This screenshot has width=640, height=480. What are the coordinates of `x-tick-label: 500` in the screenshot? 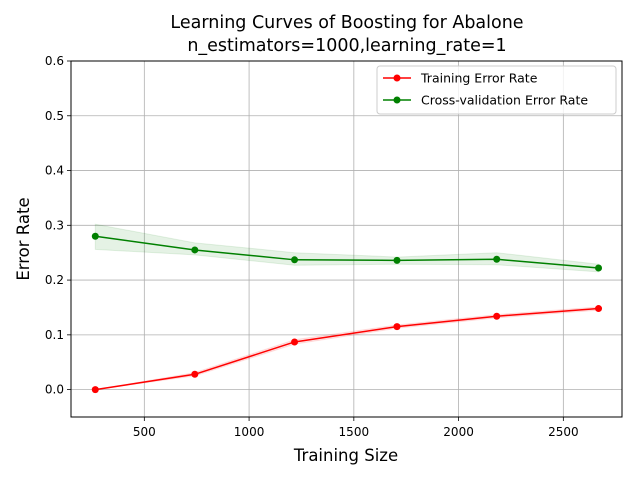 It's located at (144, 432).